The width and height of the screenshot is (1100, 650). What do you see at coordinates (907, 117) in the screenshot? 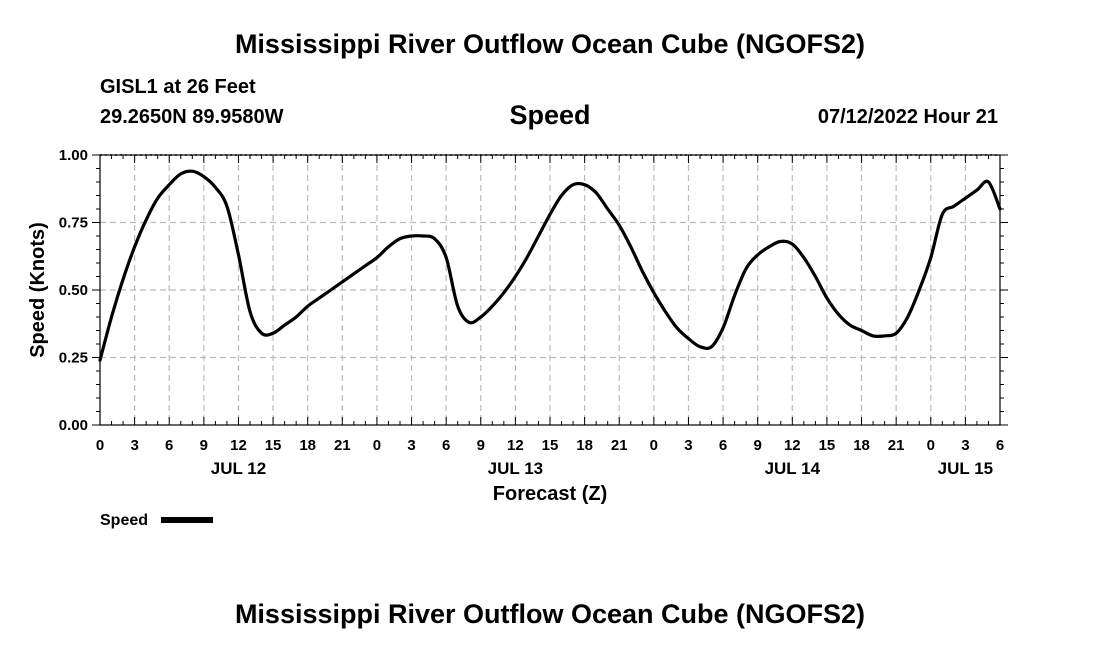
I see `forecast-datetime: 07/12/2022 Hour 21` at bounding box center [907, 117].